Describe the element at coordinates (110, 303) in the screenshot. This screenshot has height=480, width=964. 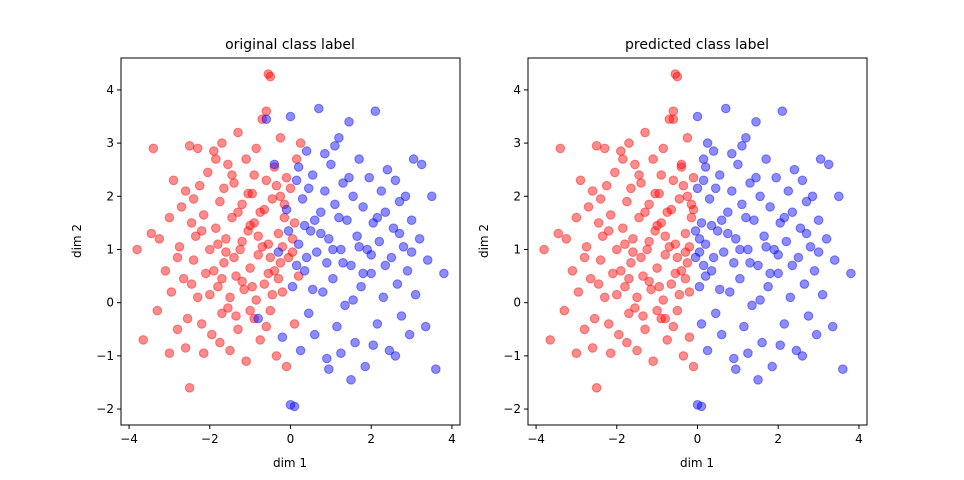
I see `y-tick-label: 0` at that location.